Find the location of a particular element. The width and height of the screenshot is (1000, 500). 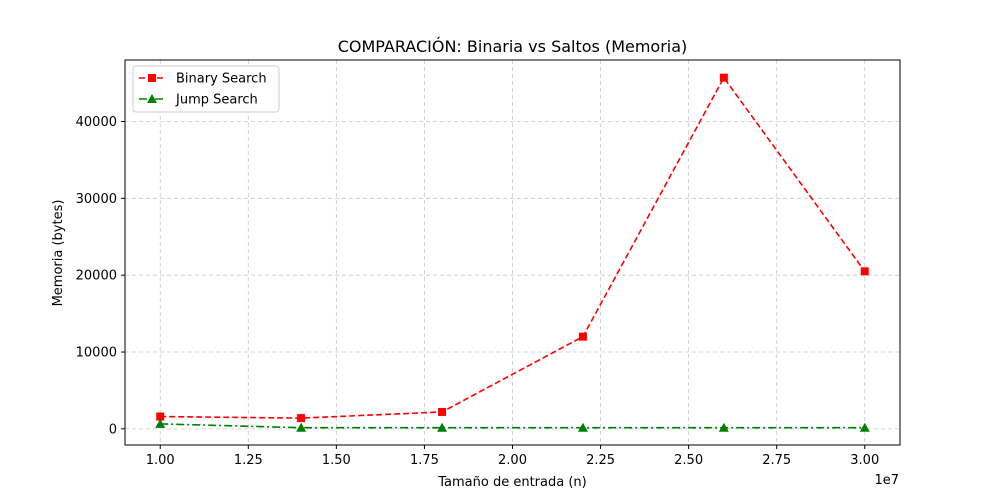

x-tick-label: 3.00 is located at coordinates (864, 460).